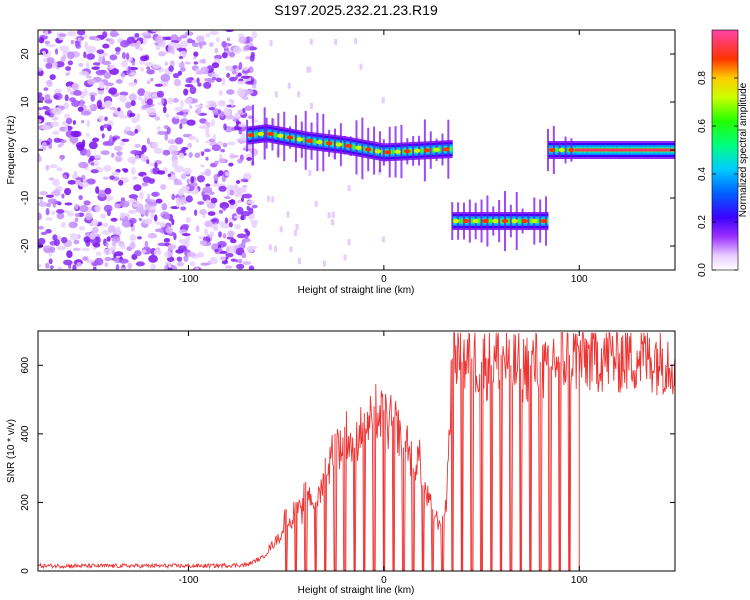 The width and height of the screenshot is (750, 600). I want to click on colorbar-tick-label: 0.8, so click(702, 78).